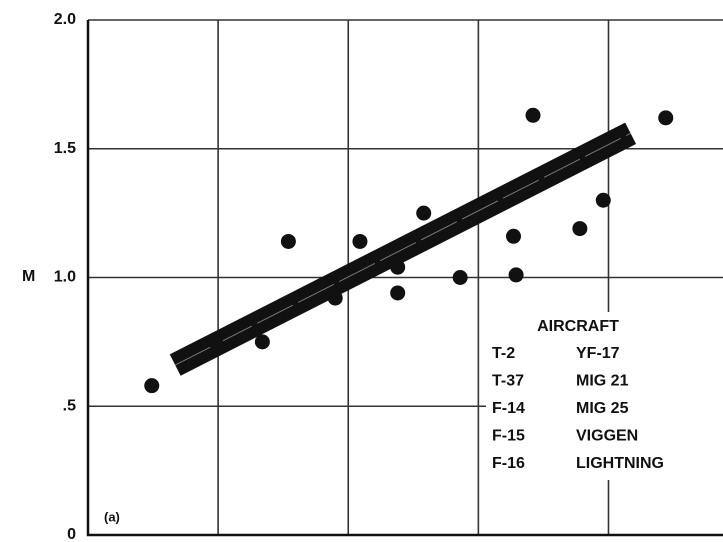 This screenshot has width=723, height=542. I want to click on y-tick-label: .5, so click(69, 405).